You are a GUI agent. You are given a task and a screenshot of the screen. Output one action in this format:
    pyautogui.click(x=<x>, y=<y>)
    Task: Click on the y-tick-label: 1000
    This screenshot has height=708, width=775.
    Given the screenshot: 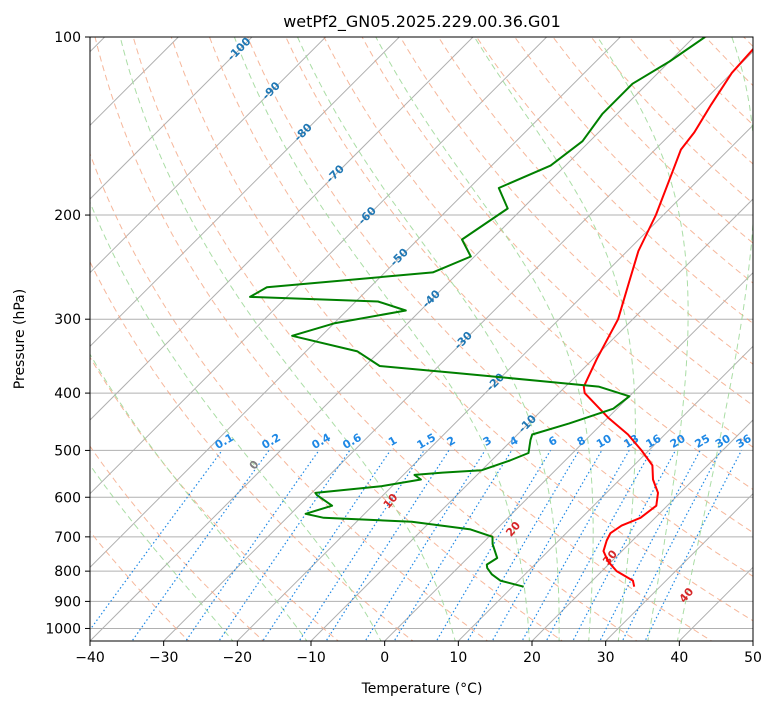 What is the action you would take?
    pyautogui.click(x=63, y=629)
    